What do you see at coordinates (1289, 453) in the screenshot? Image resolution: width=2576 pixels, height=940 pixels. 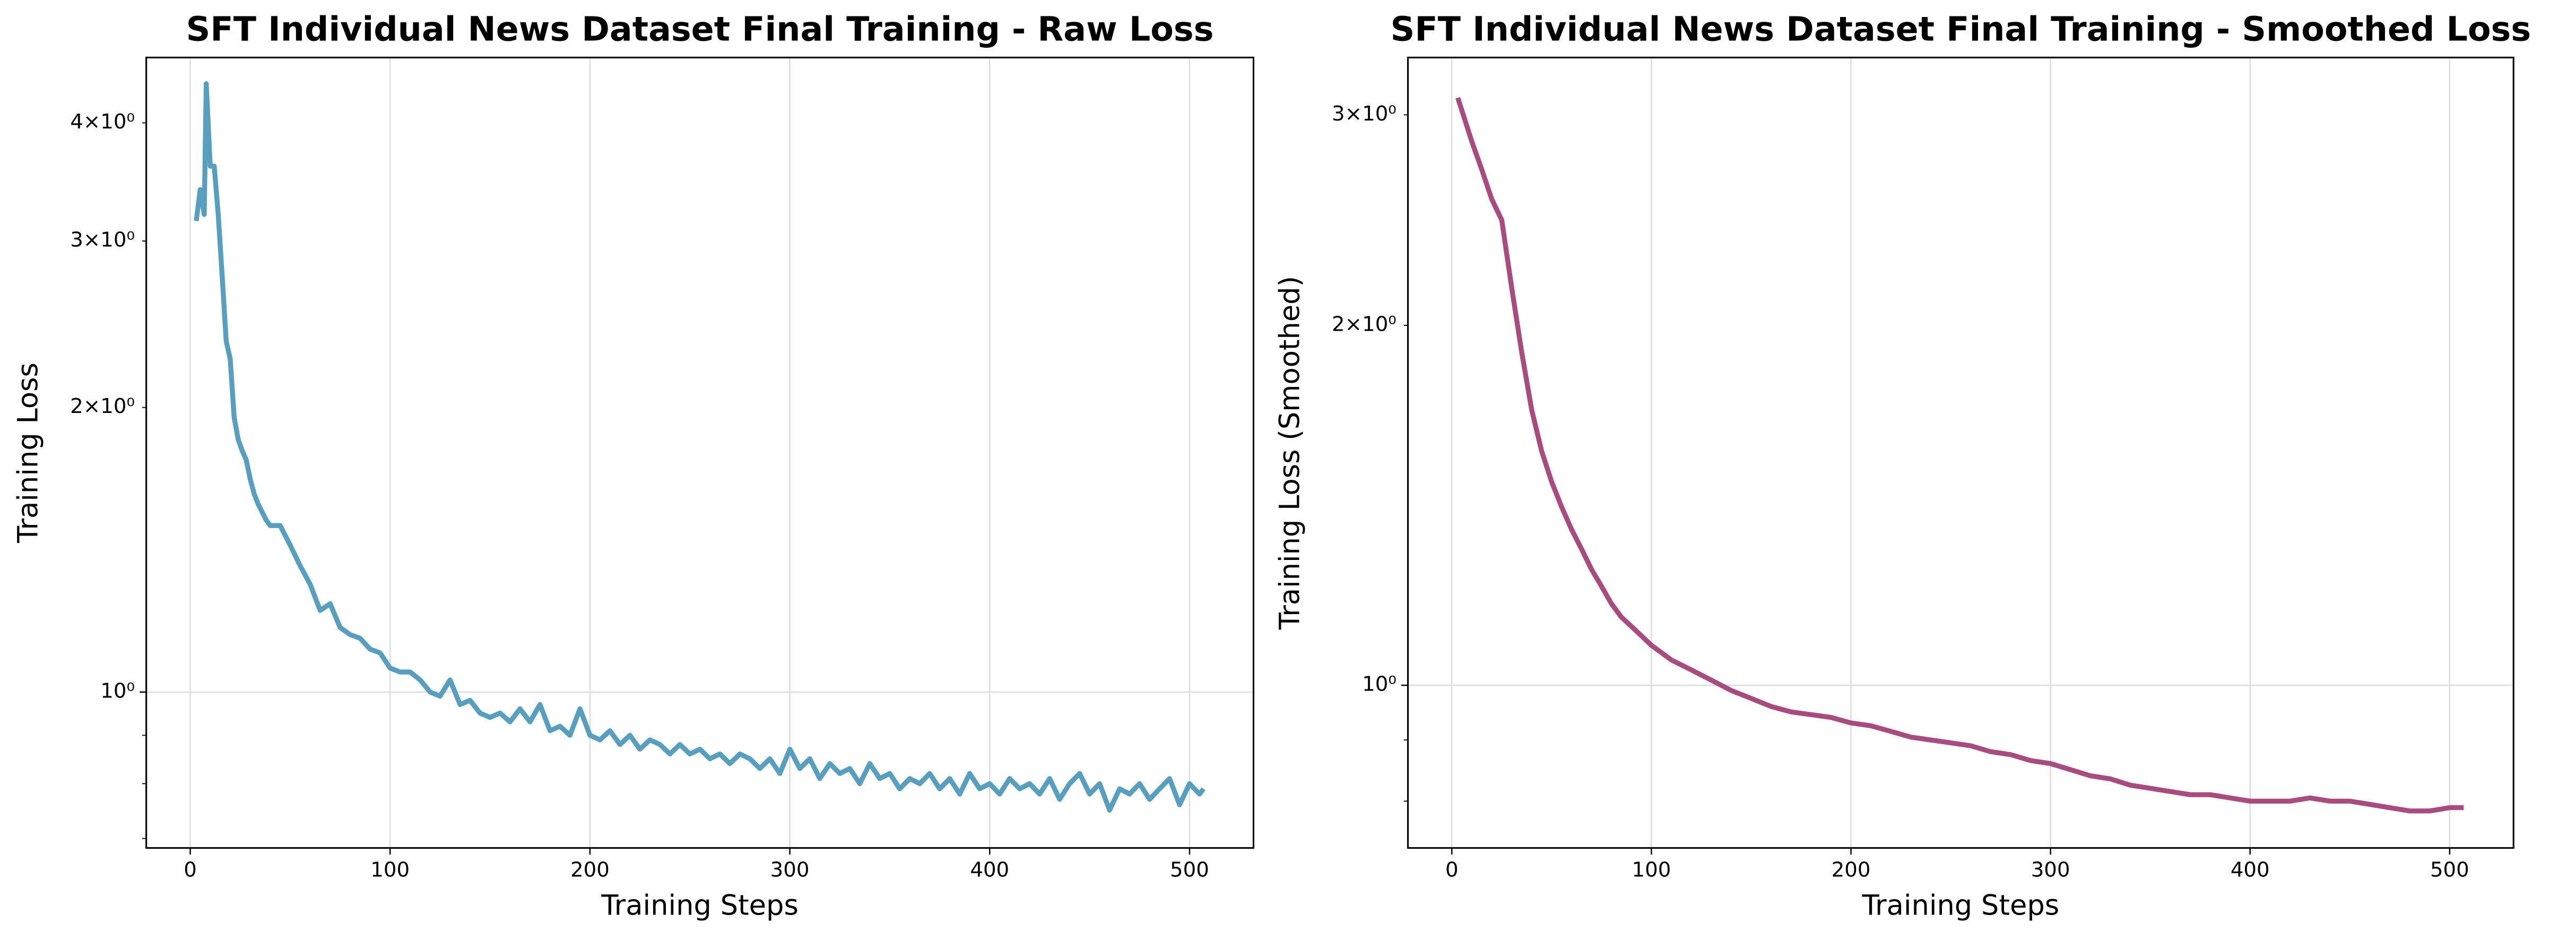 I see `y-axis-label: Training Loss (Smoothed)` at bounding box center [1289, 453].